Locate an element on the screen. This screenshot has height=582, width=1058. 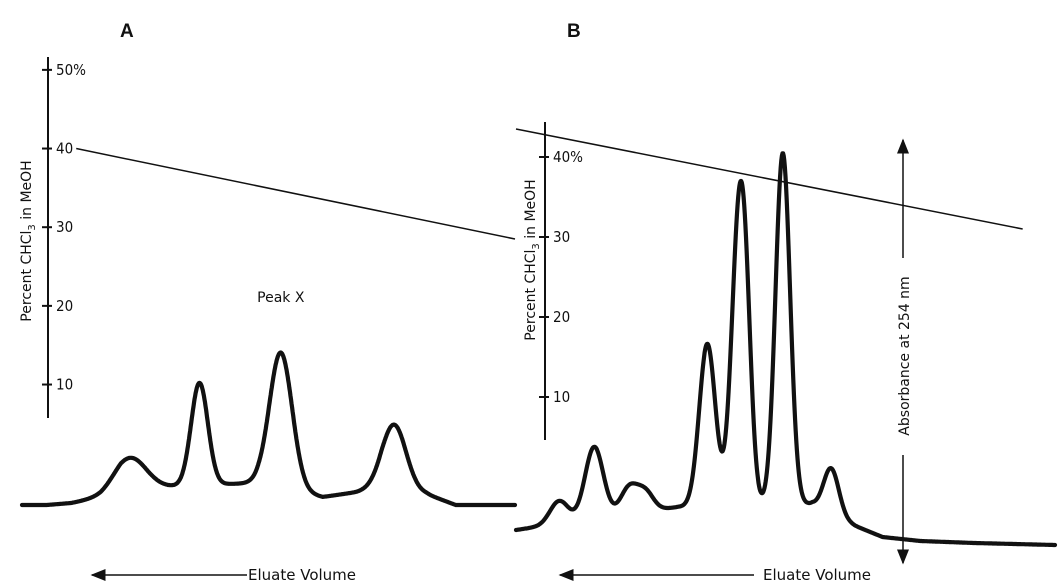
panel-b-letter: B is located at coordinates (574, 31).